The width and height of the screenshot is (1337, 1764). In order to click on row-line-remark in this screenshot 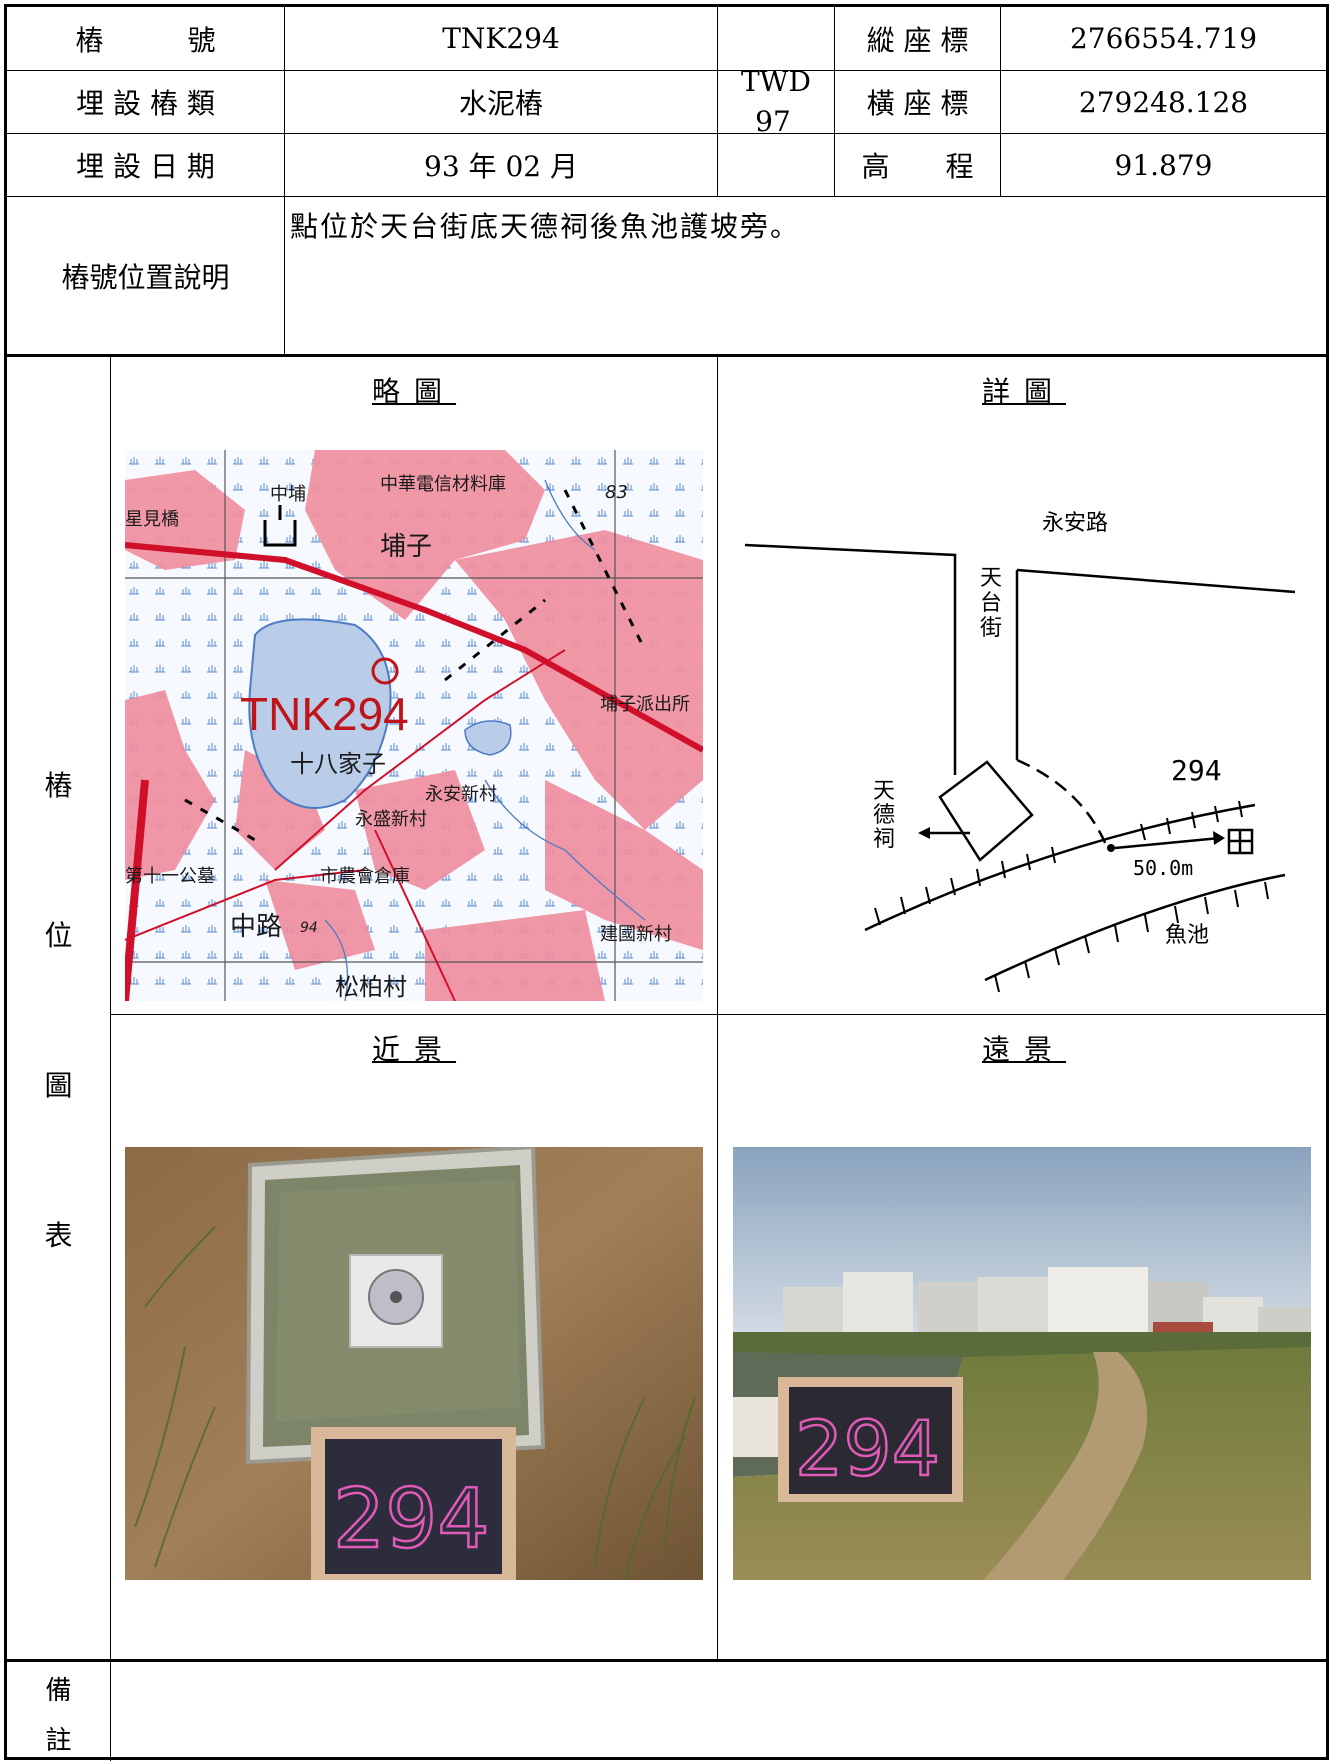, I will do `click(666, 1660)`.